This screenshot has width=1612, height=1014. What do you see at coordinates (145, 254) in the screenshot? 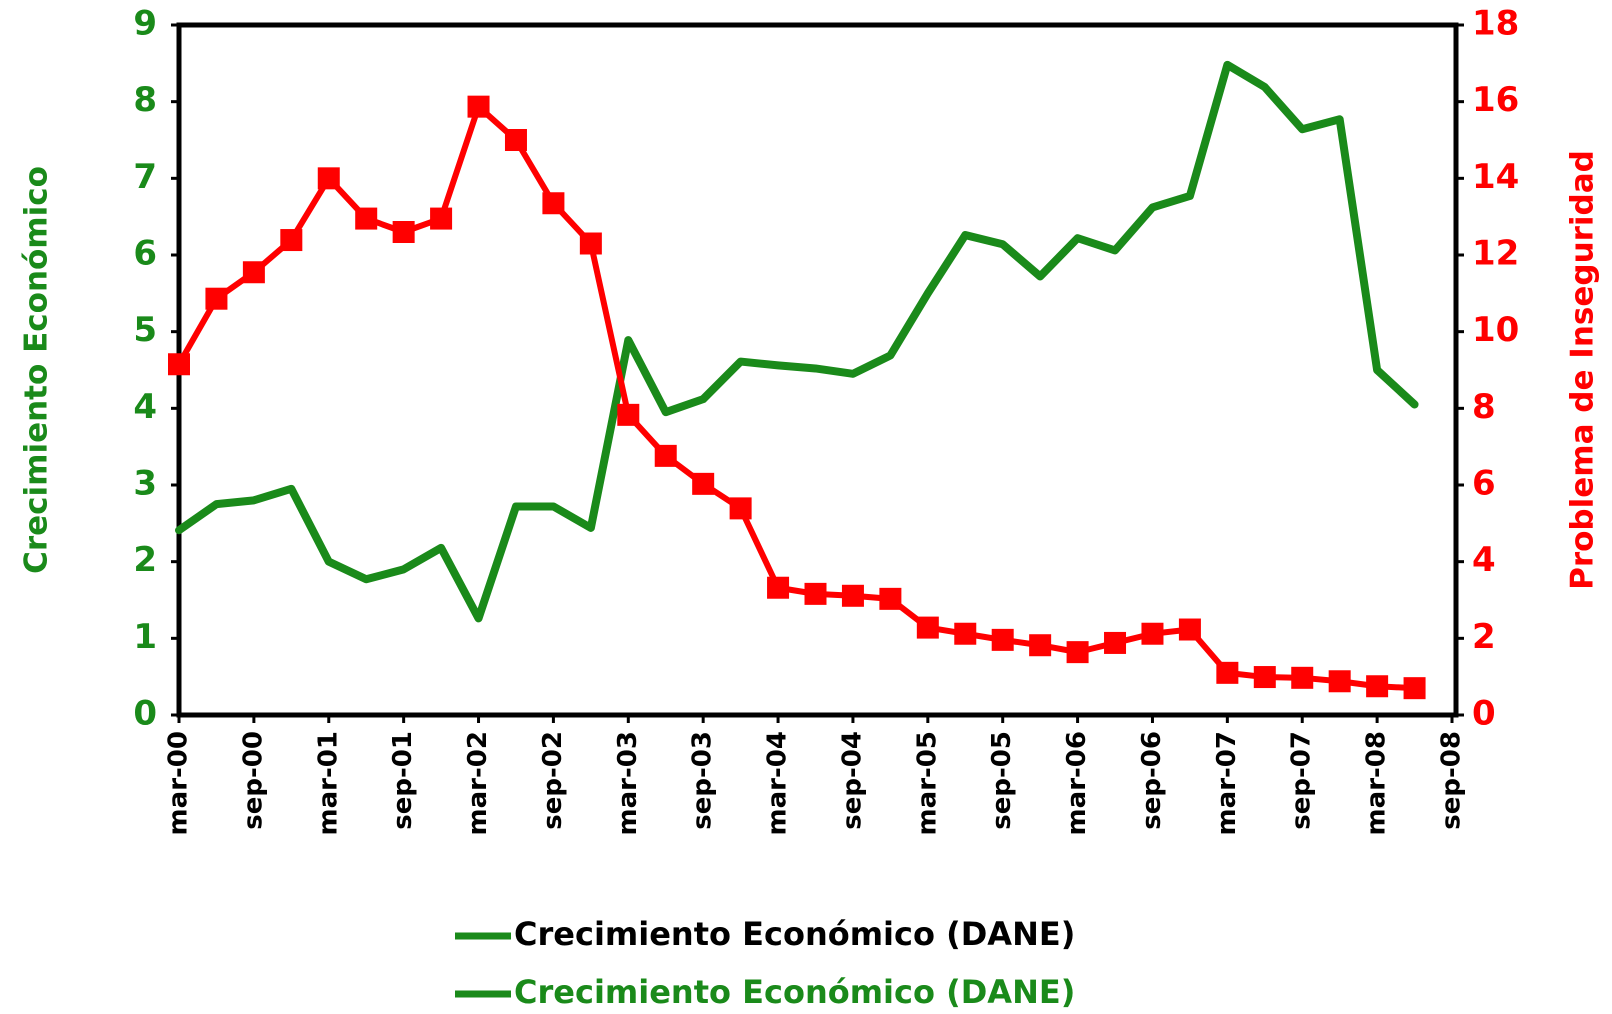
I see `y-tick-label: 6` at bounding box center [145, 254].